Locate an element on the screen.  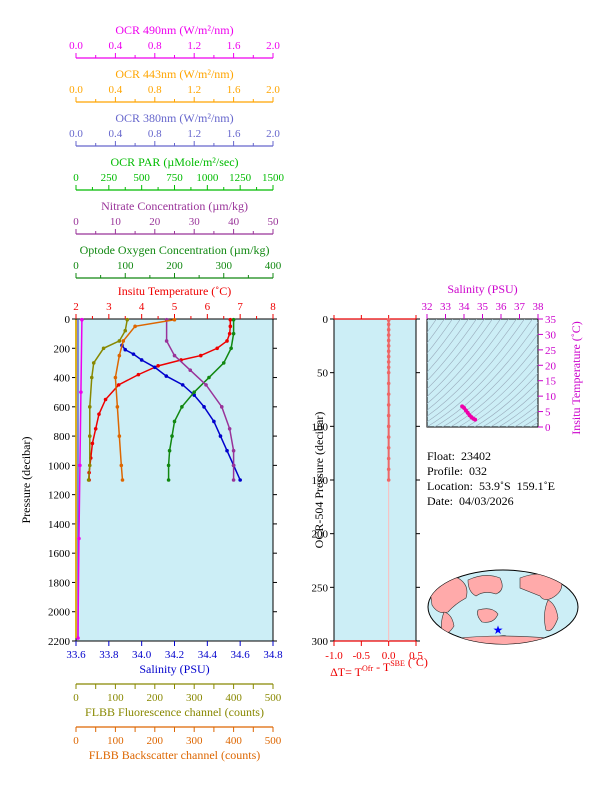
ts-x-tick-label: 36 is located at coordinates (502, 307).